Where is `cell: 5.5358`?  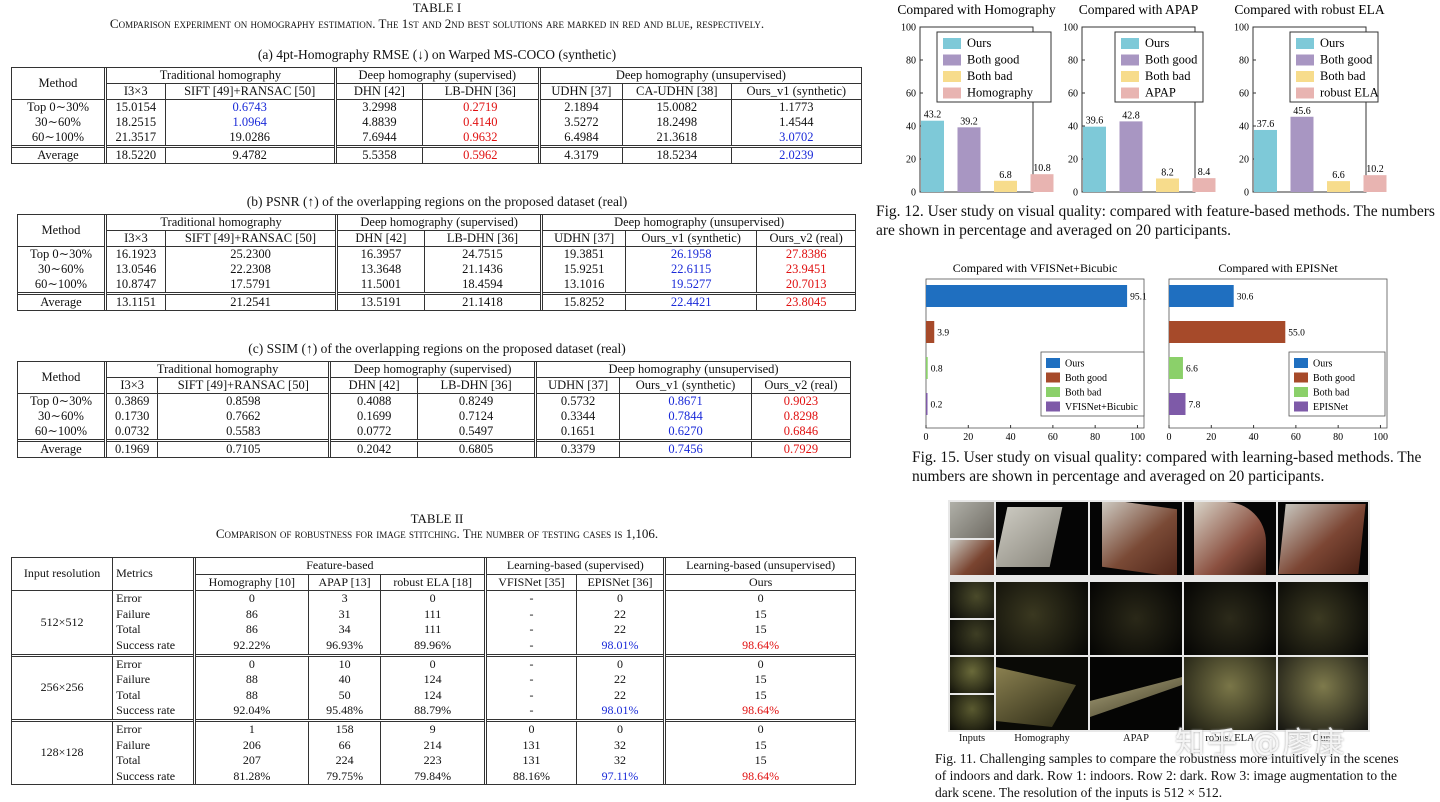 cell: 5.5358 is located at coordinates (378, 154).